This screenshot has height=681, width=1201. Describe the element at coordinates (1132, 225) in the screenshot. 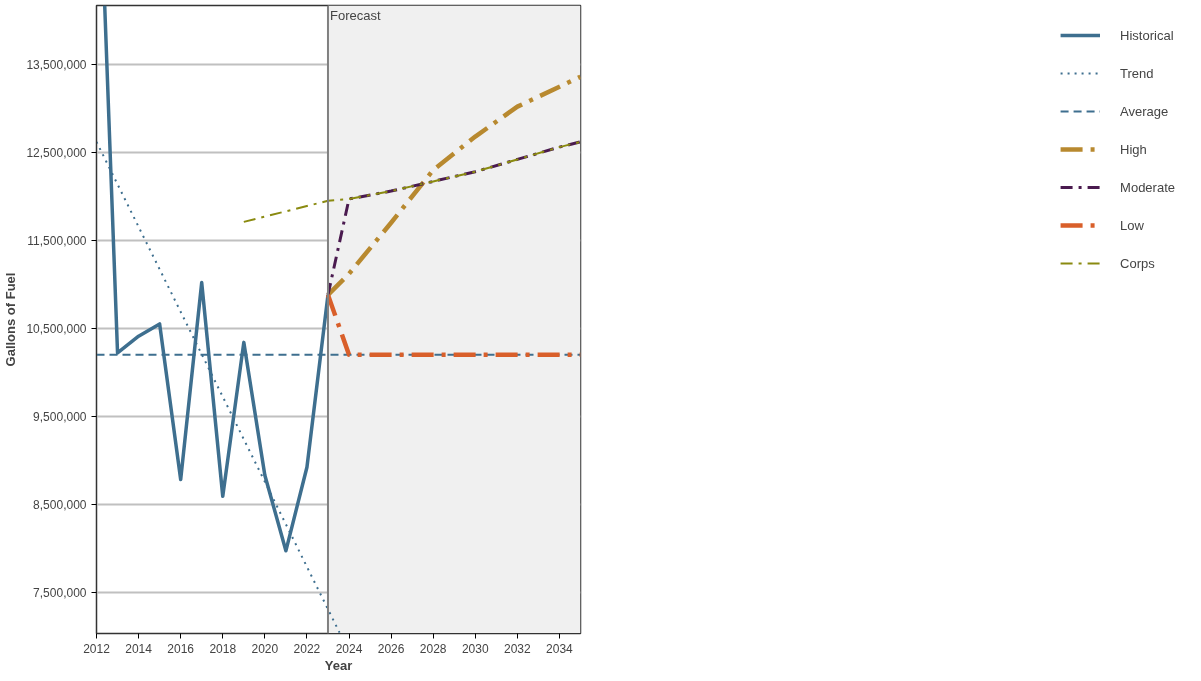

I see `legend-label: Low` at that location.